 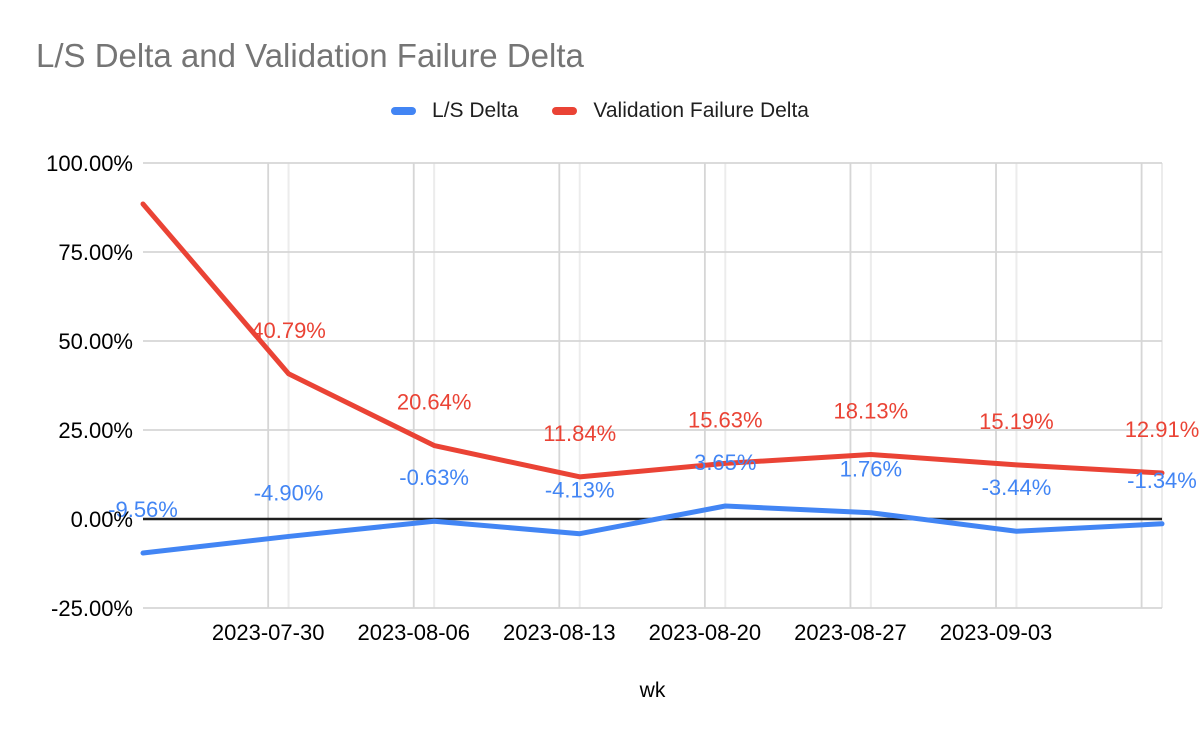 What do you see at coordinates (565, 111) in the screenshot?
I see `legend-swatch-validation-failure-delta-icon` at bounding box center [565, 111].